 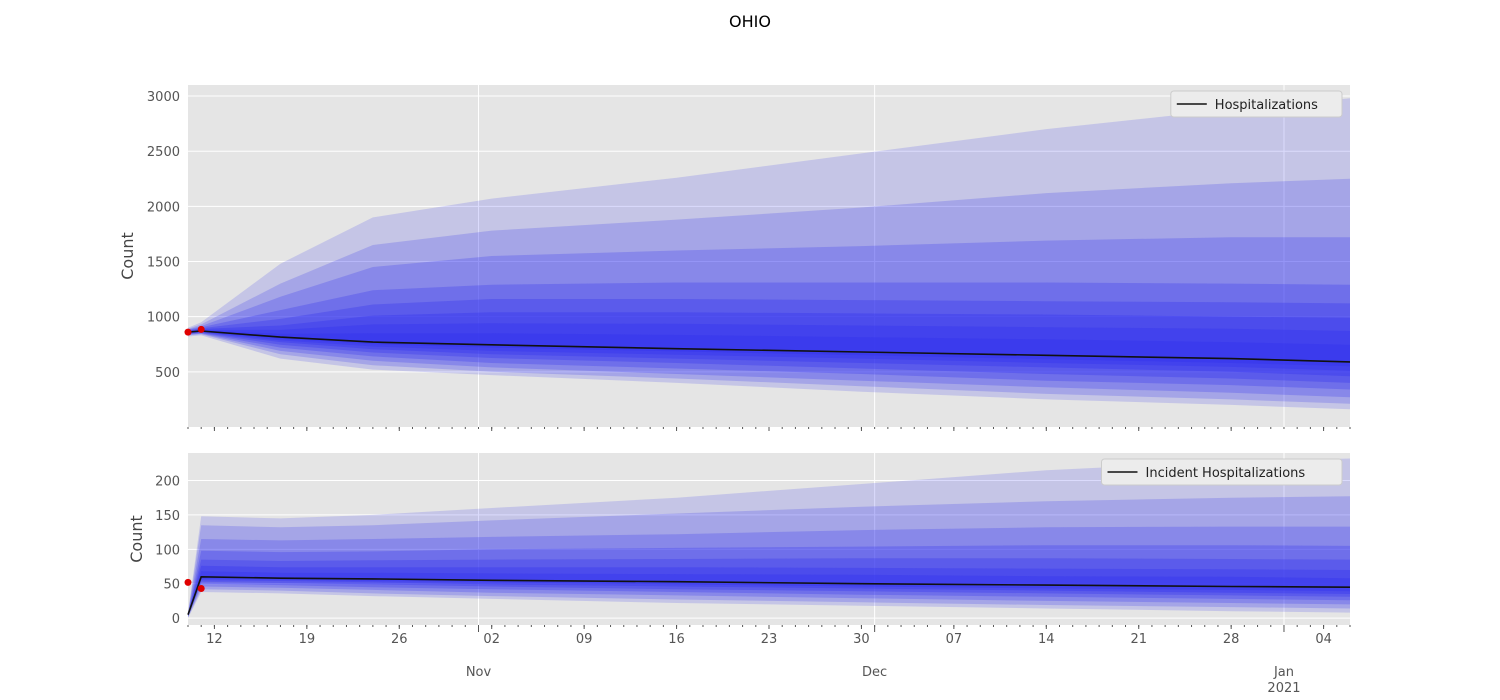 What do you see at coordinates (167, 373) in the screenshot?
I see `y-tick-label: 500` at bounding box center [167, 373].